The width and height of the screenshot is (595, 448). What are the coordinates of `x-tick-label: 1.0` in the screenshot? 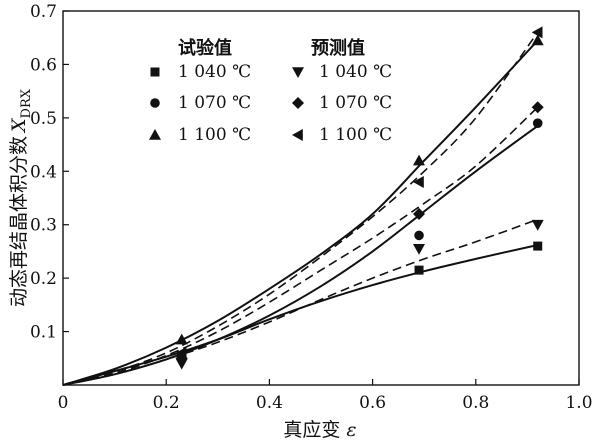 It's located at (578, 403).